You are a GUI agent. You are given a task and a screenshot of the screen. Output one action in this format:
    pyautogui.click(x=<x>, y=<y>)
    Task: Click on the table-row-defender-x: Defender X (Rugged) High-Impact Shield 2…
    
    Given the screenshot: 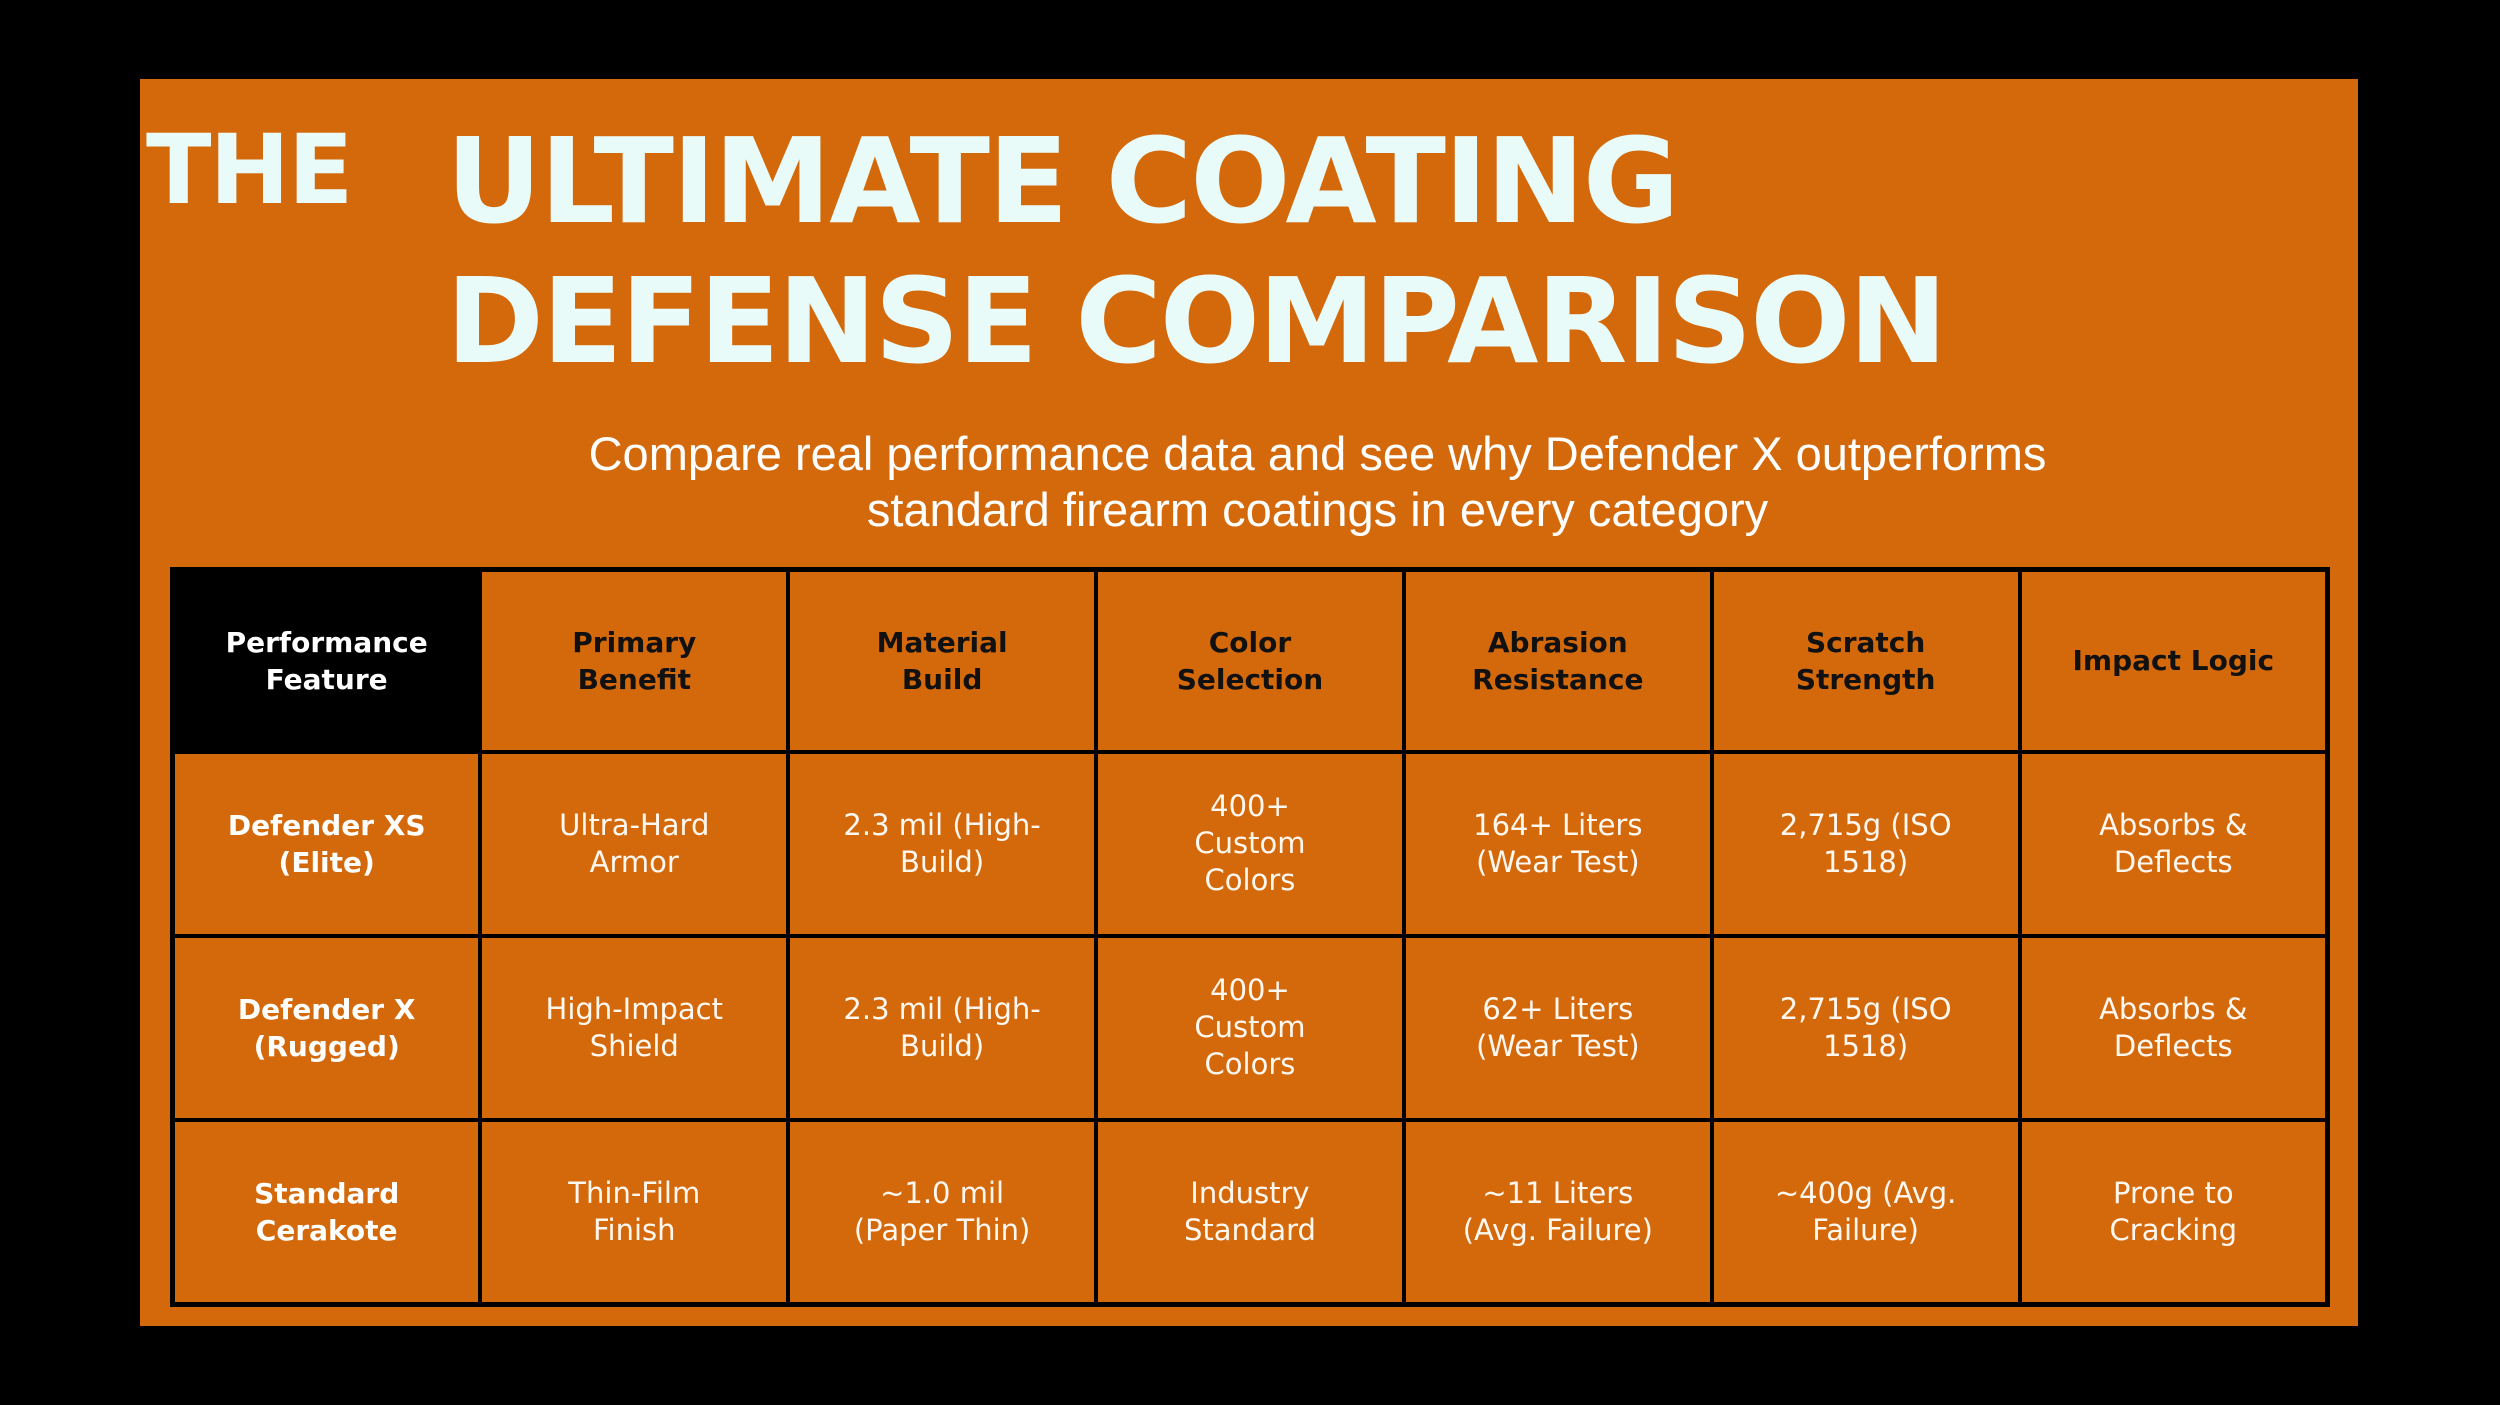 What is the action you would take?
    pyautogui.click(x=1250, y=1028)
    